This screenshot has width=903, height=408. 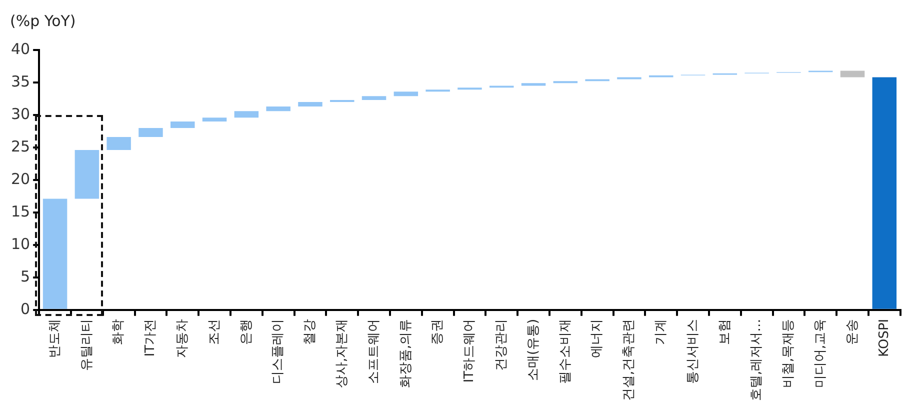 What do you see at coordinates (470, 350) in the screenshot?
I see `x-tick-label: IT하드웨어` at bounding box center [470, 350].